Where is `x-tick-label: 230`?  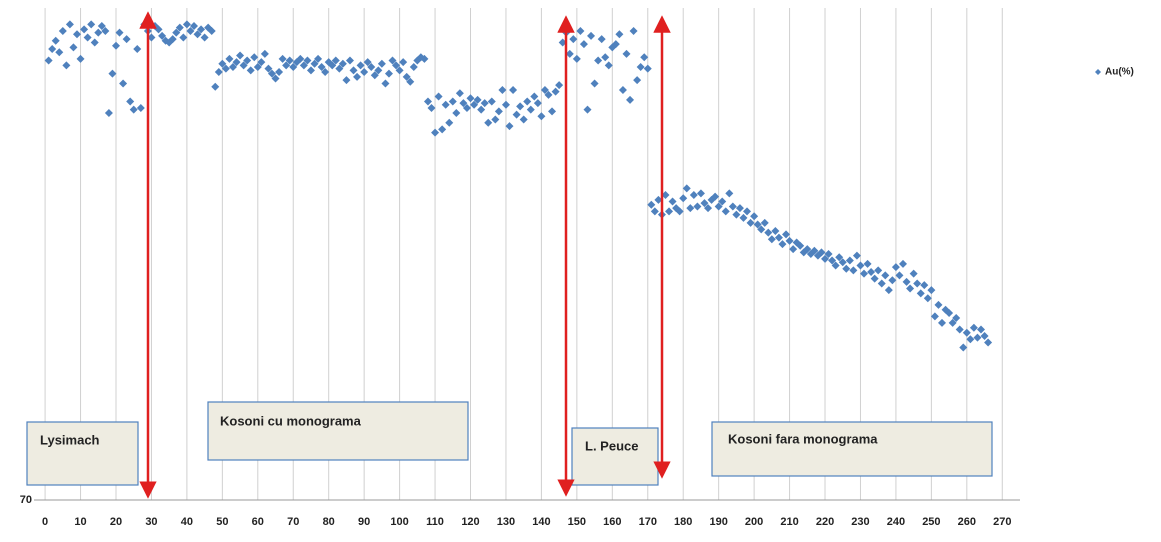 x-tick-label: 230 is located at coordinates (860, 522).